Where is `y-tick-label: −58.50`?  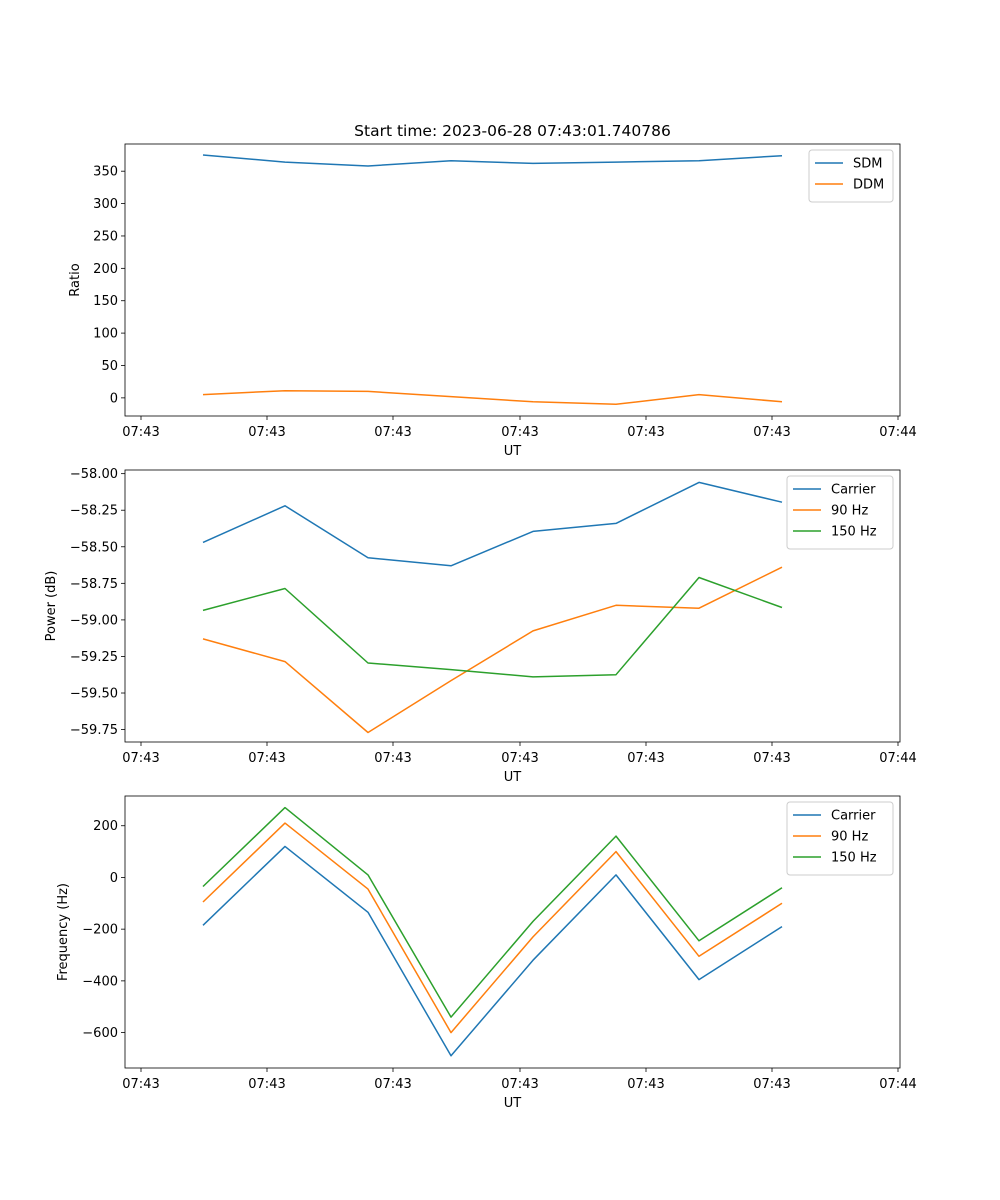
y-tick-label: −58.50 is located at coordinates (94, 547).